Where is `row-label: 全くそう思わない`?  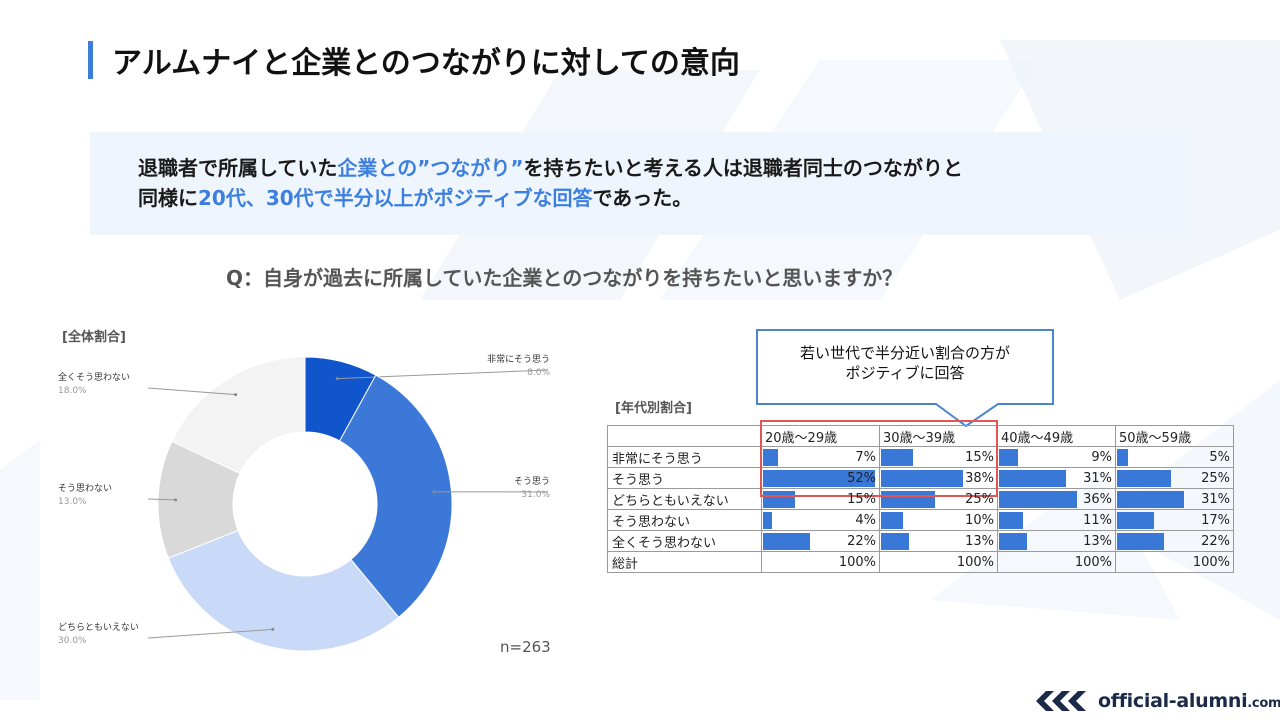 row-label: 全くそう思わない is located at coordinates (684, 541).